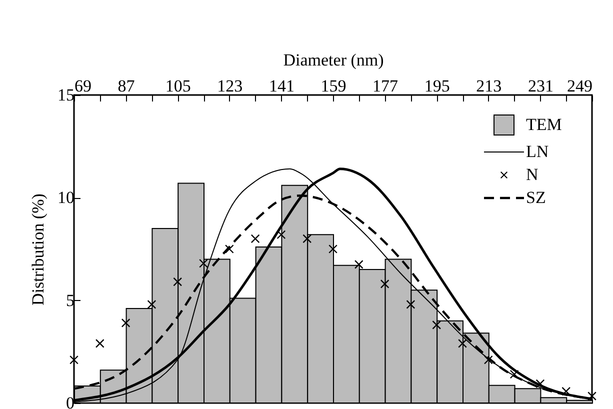 This screenshot has height=409, width=613. Describe the element at coordinates (66, 198) in the screenshot. I see `y-tick-label: 10` at that location.